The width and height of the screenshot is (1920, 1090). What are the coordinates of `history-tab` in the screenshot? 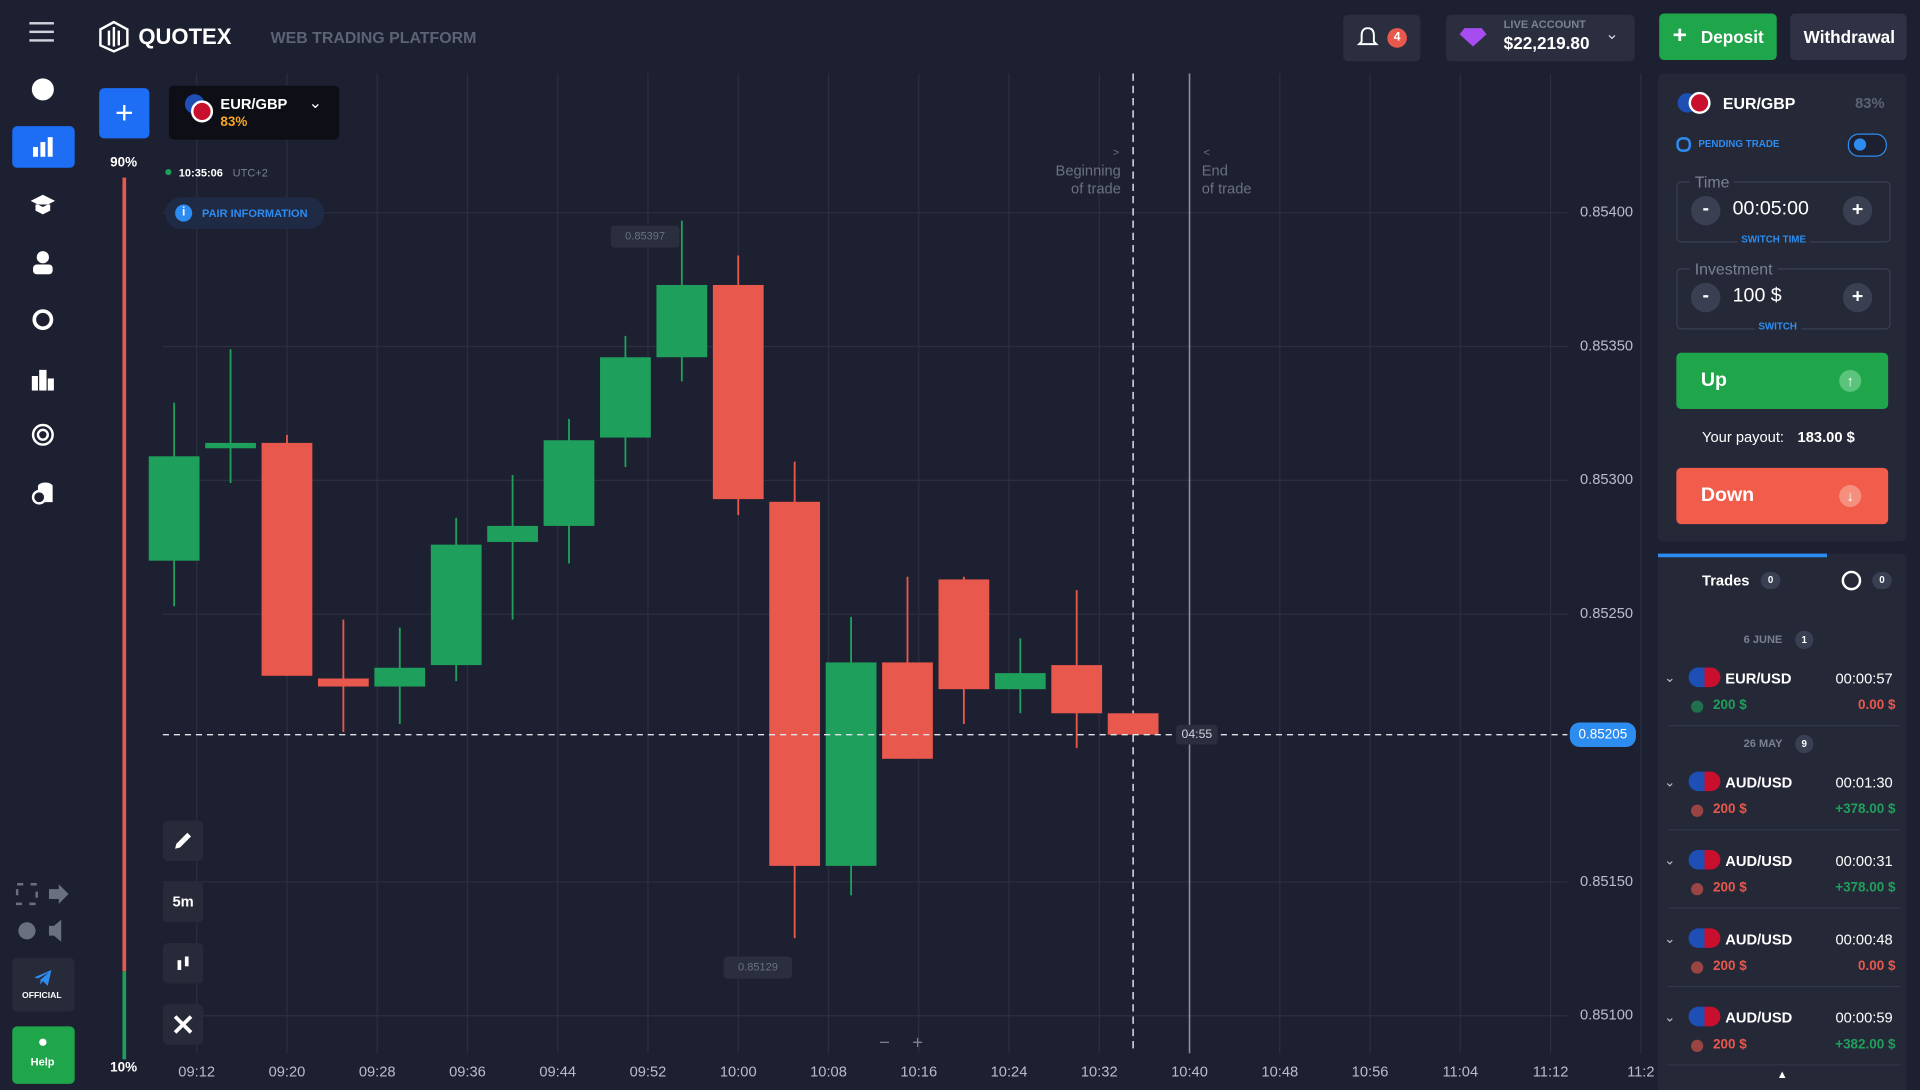 It's located at (1851, 580).